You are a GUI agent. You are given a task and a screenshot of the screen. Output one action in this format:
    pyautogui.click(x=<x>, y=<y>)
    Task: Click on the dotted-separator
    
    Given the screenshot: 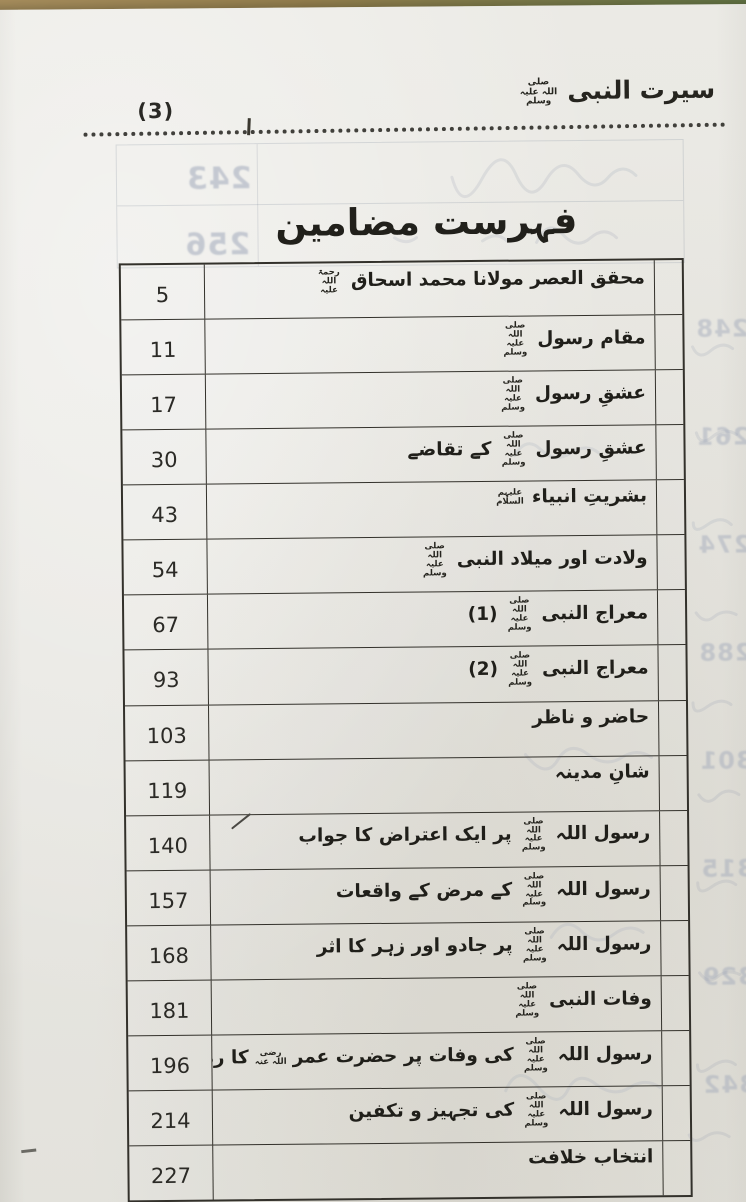 What is the action you would take?
    pyautogui.click(x=404, y=129)
    